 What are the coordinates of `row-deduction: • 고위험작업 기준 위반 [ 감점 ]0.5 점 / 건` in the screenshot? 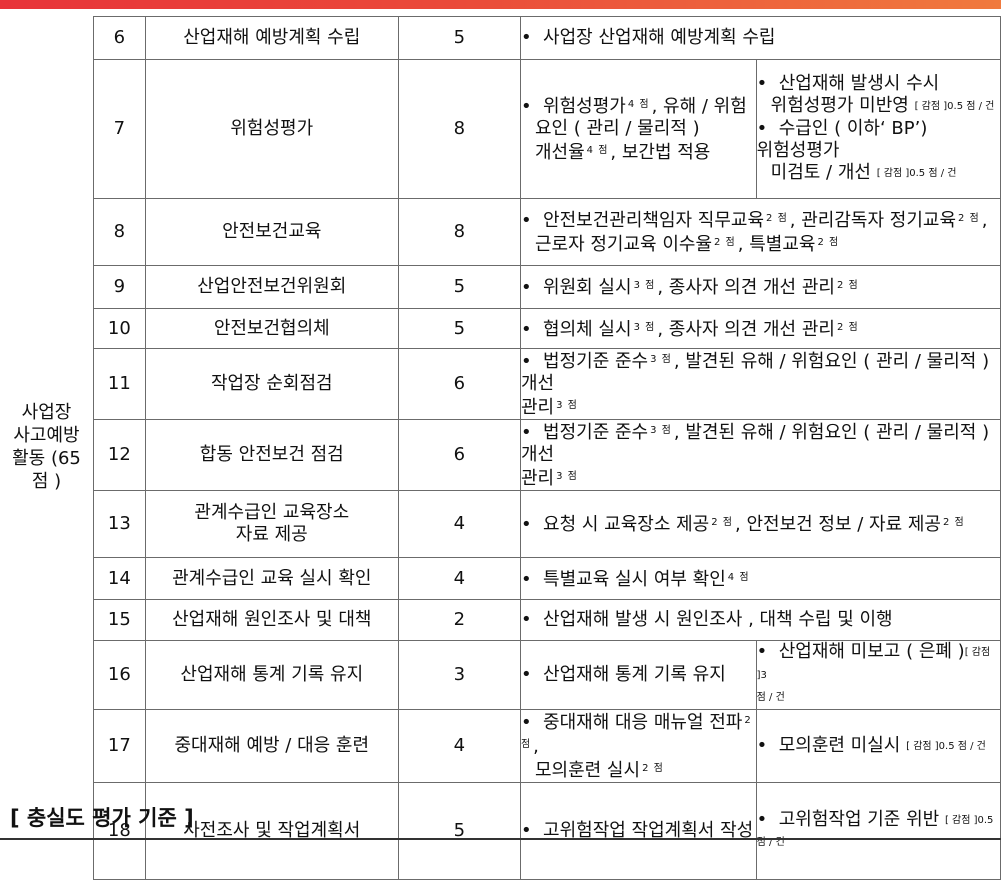 It's located at (878, 831).